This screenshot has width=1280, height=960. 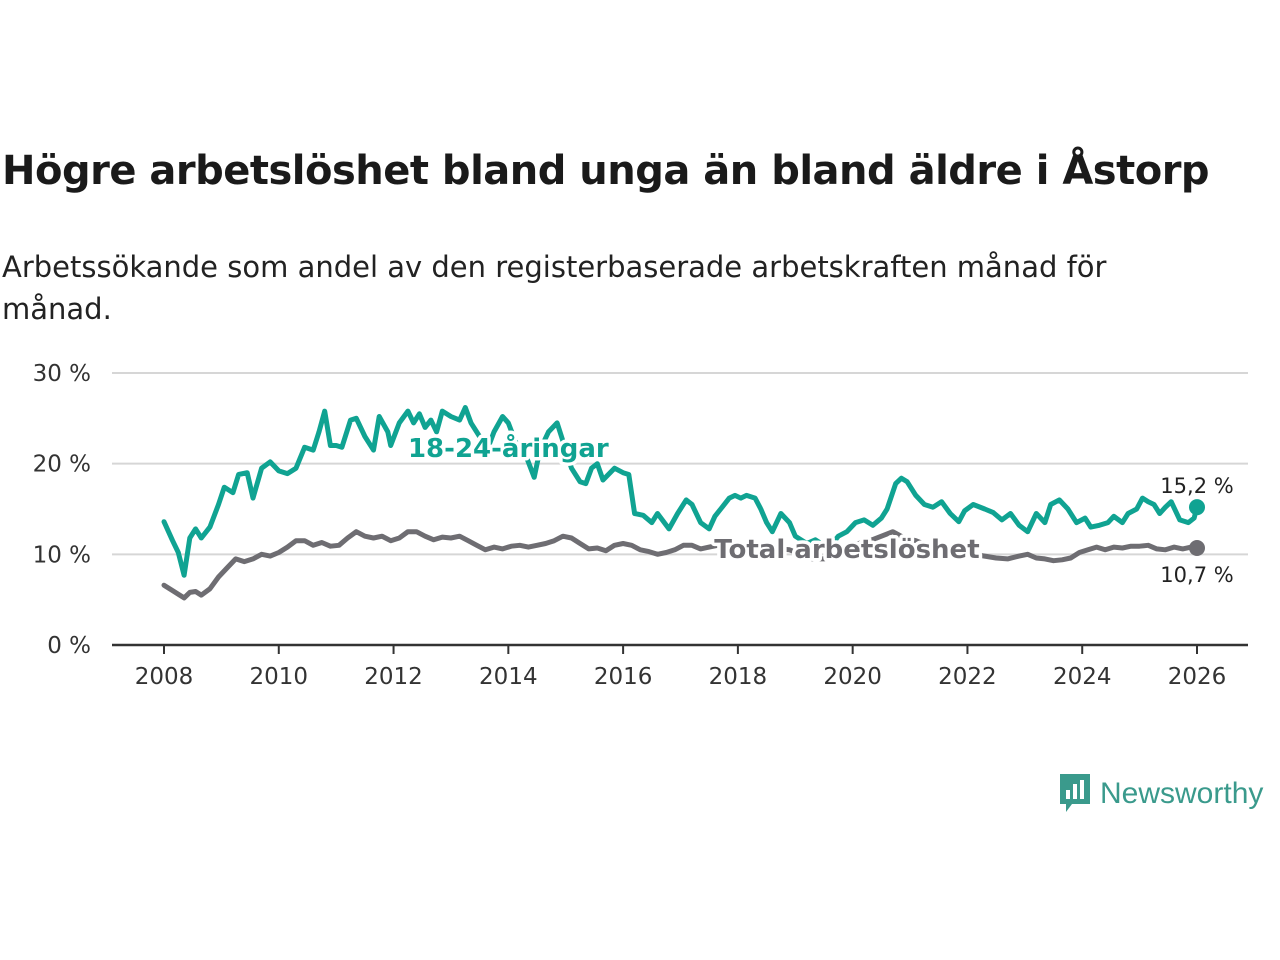 What do you see at coordinates (279, 677) in the screenshot?
I see `x-tick-label: 2010` at bounding box center [279, 677].